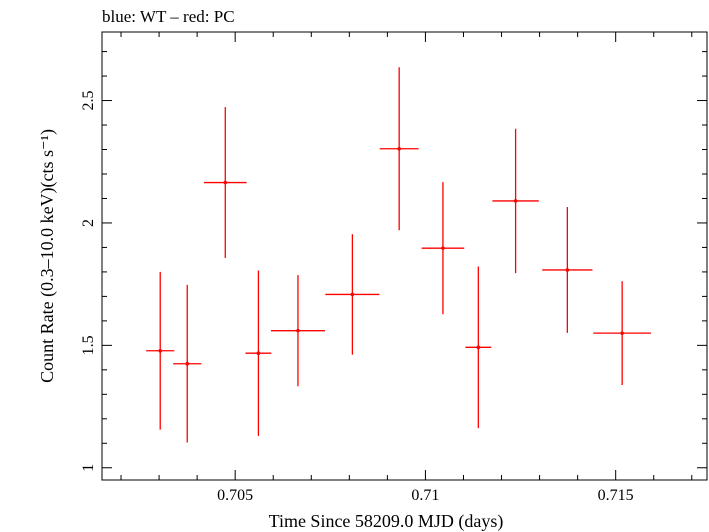 The width and height of the screenshot is (709, 532). I want to click on y-tick-label: 2.5, so click(88, 101).